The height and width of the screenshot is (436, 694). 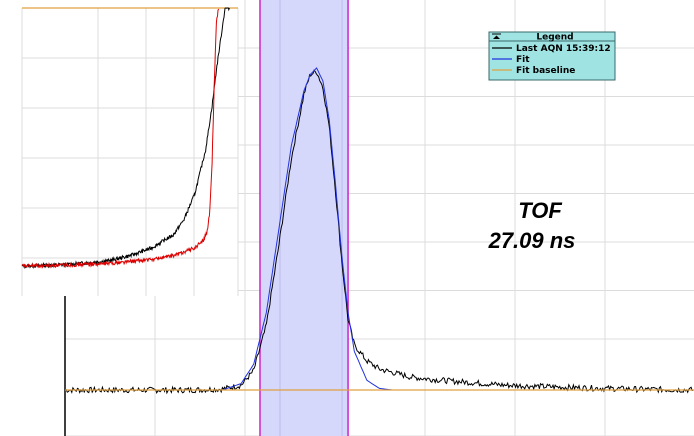 I want to click on legend-title: Legend, so click(x=554, y=38).